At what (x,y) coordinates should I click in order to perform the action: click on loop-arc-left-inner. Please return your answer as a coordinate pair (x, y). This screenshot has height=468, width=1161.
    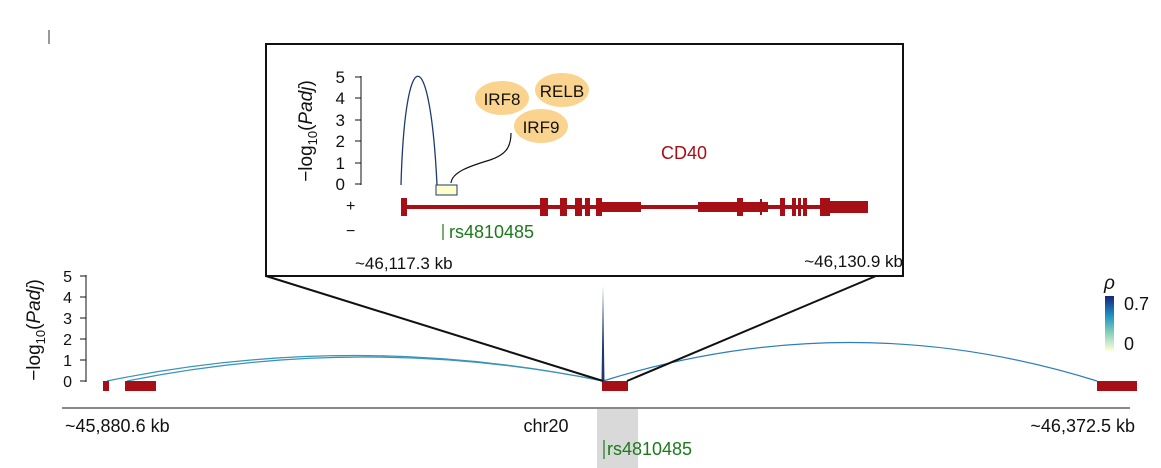
    Looking at the image, I should click on (365, 369).